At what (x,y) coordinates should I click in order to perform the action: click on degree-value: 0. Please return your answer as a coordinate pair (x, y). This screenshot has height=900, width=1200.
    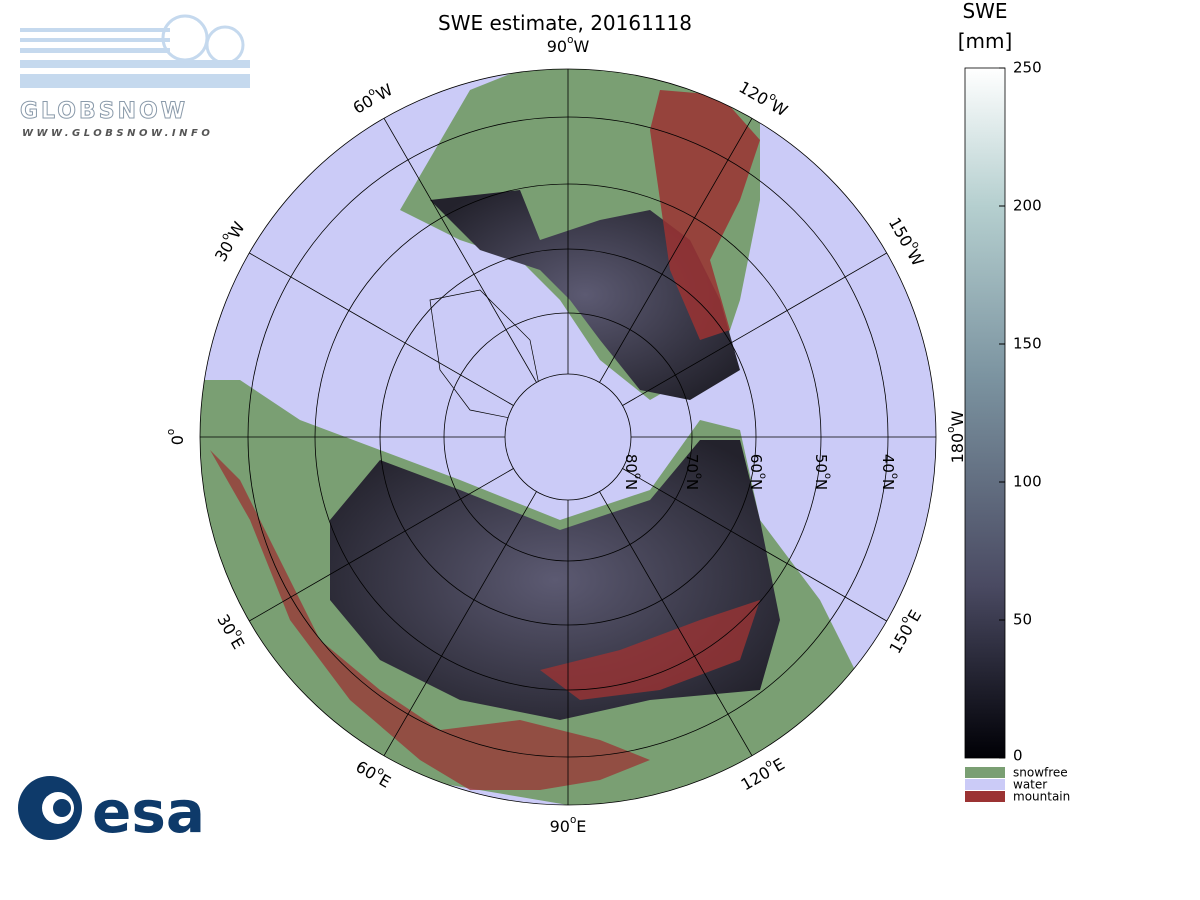
    Looking at the image, I should click on (177, 440).